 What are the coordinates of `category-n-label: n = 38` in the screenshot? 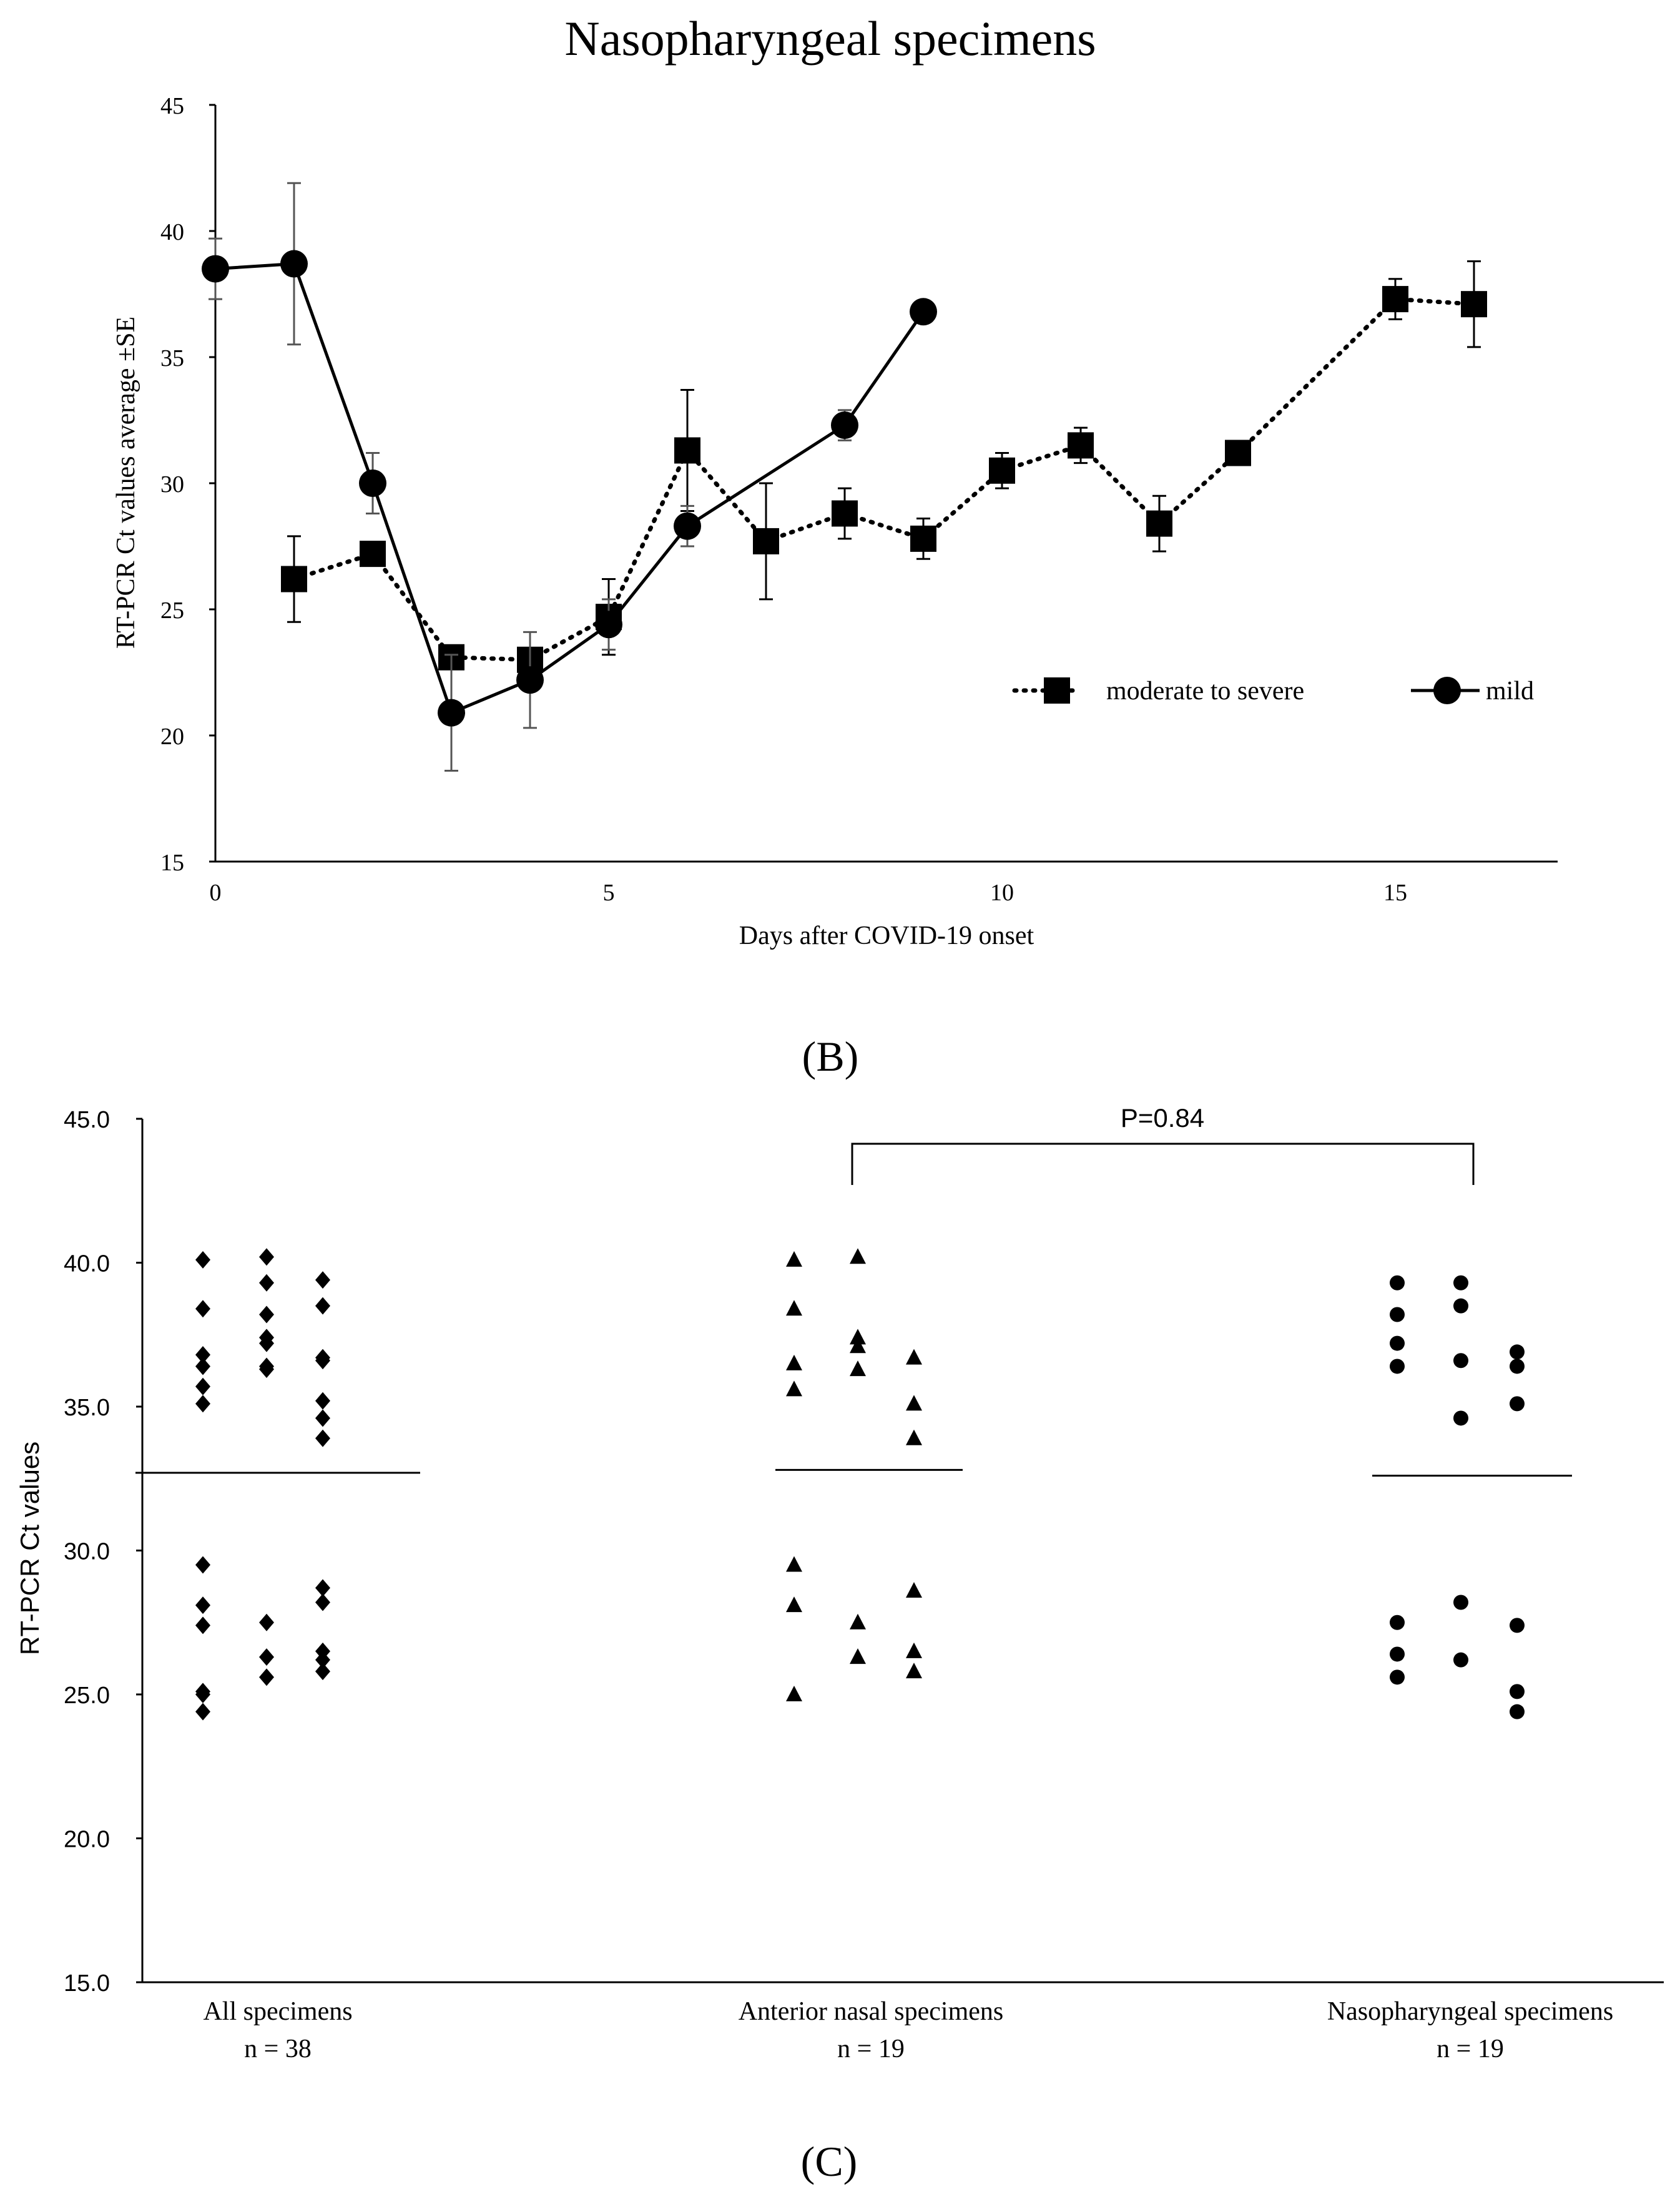 It's located at (278, 2049).